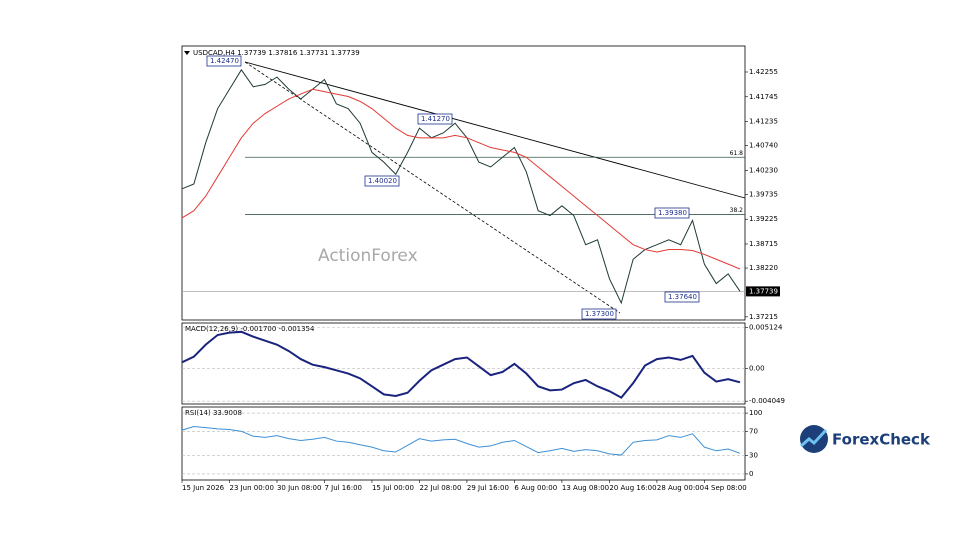 The width and height of the screenshot is (960, 540). Describe the element at coordinates (763, 72) in the screenshot. I see `y-tick-label: 1.42255` at that location.